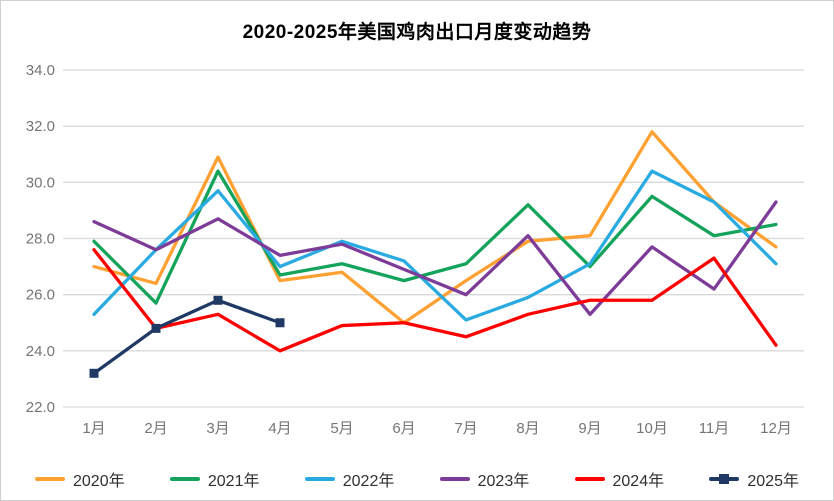 The height and width of the screenshot is (501, 834). Describe the element at coordinates (773, 481) in the screenshot. I see `legend-label: 2025年` at that location.